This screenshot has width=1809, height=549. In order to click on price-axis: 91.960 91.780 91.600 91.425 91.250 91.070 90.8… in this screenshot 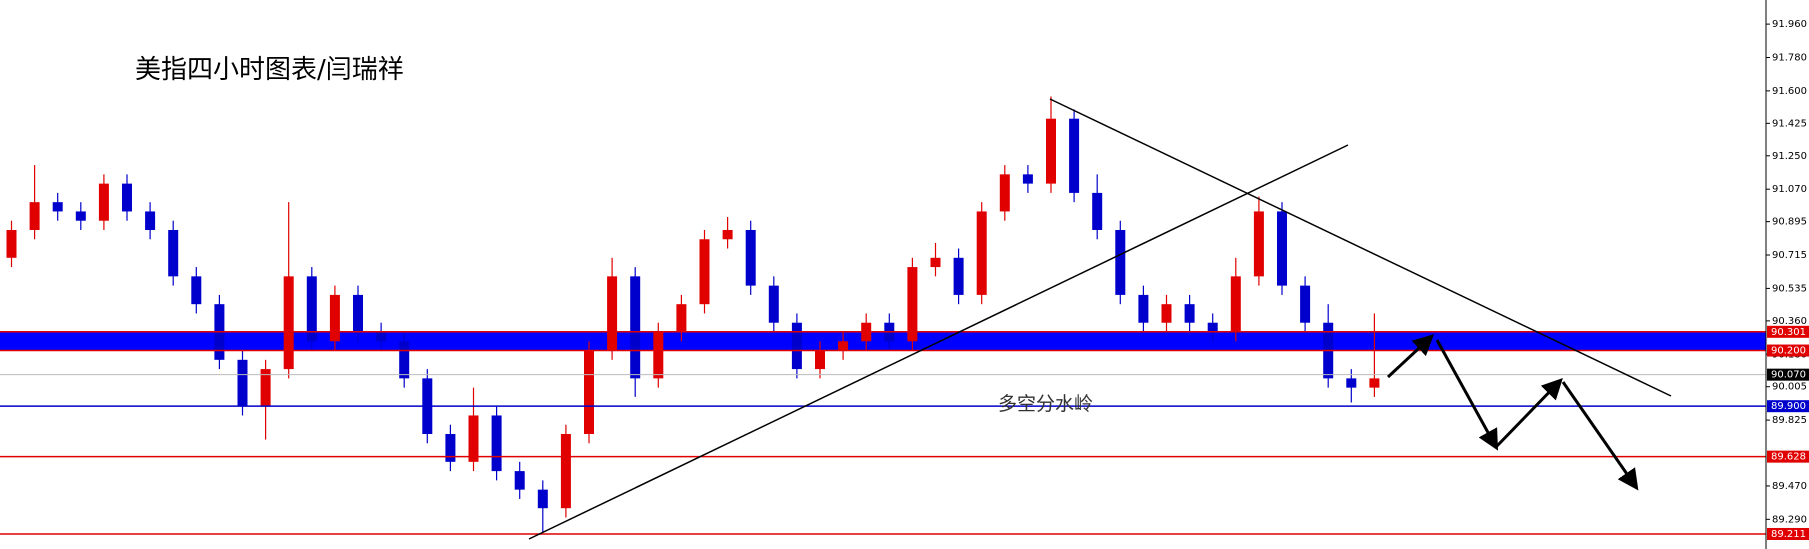, I will do `click(1787, 279)`.